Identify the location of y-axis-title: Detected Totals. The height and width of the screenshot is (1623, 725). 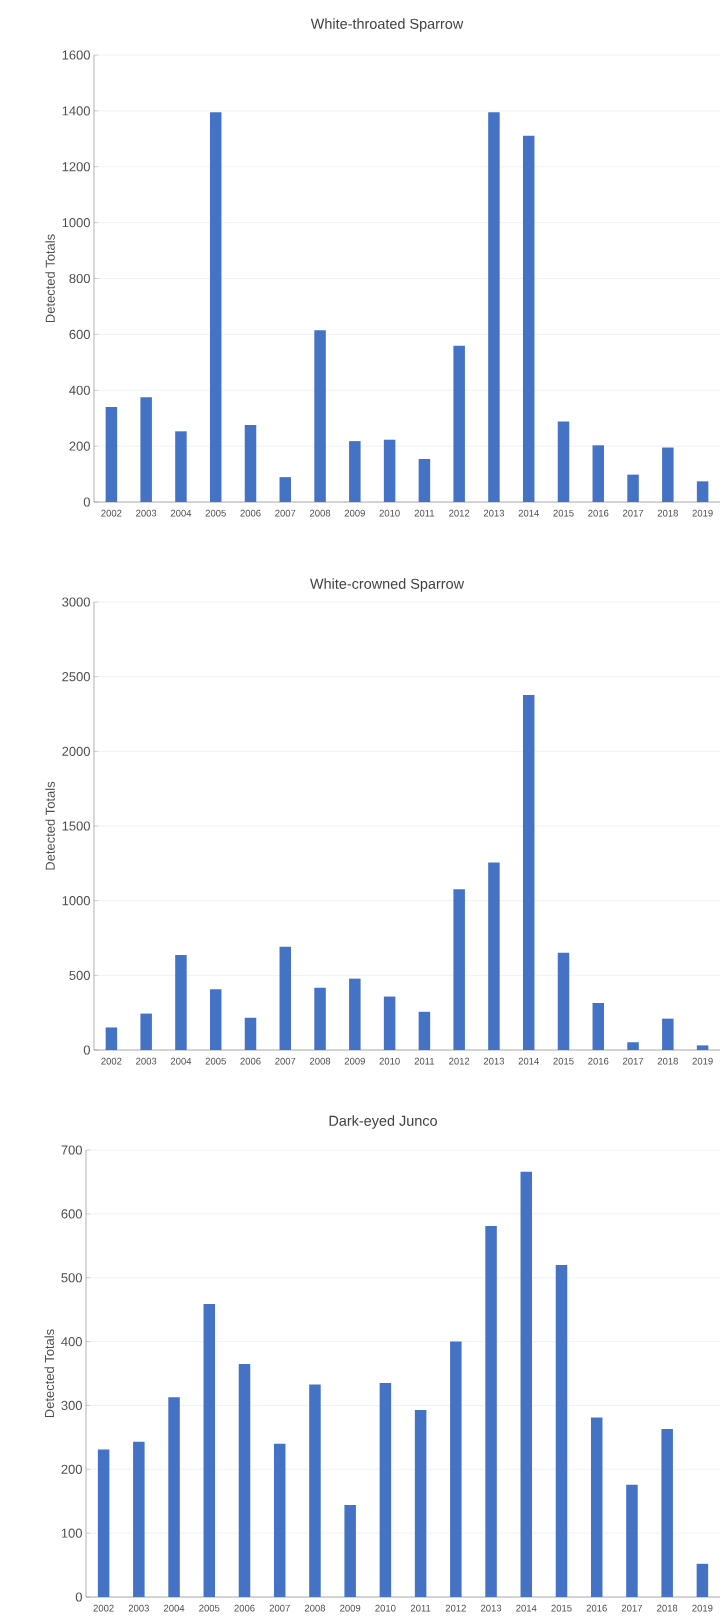
(50, 825).